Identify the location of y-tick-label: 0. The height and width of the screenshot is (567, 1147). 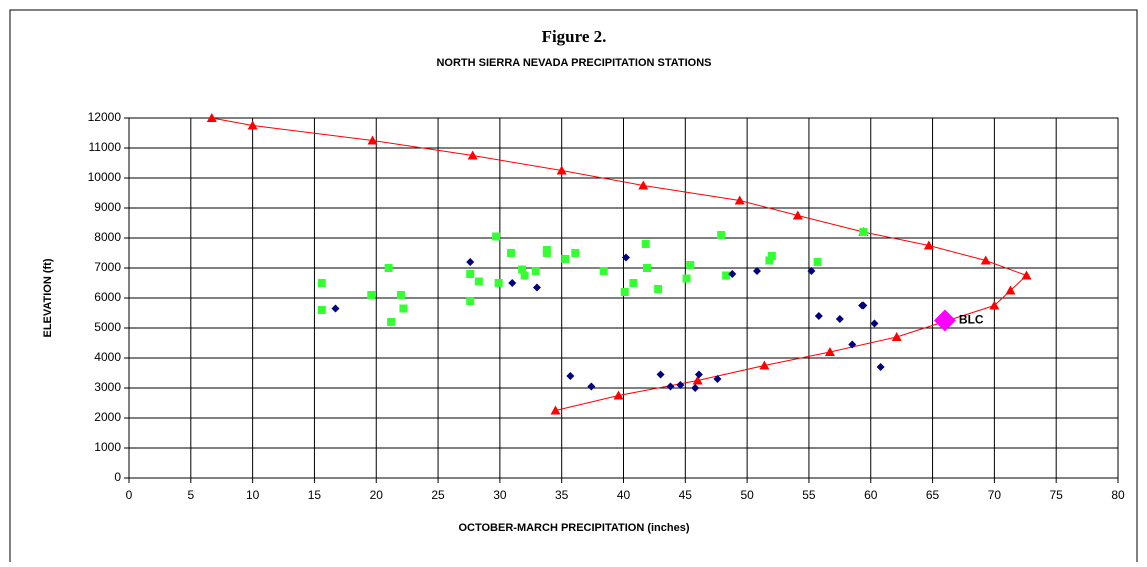
(117, 477).